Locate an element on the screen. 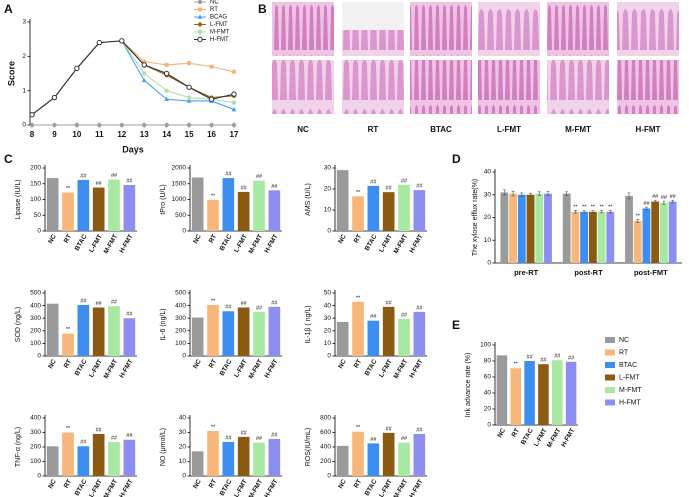  histology-label: M-FMT is located at coordinates (578, 129).